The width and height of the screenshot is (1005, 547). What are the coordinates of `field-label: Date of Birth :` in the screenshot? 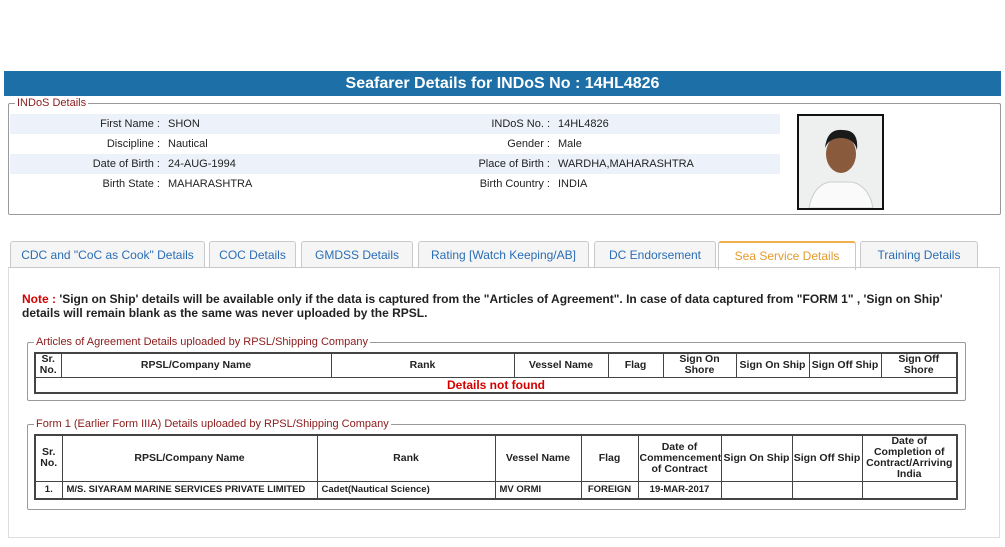 It's located at (126, 164).